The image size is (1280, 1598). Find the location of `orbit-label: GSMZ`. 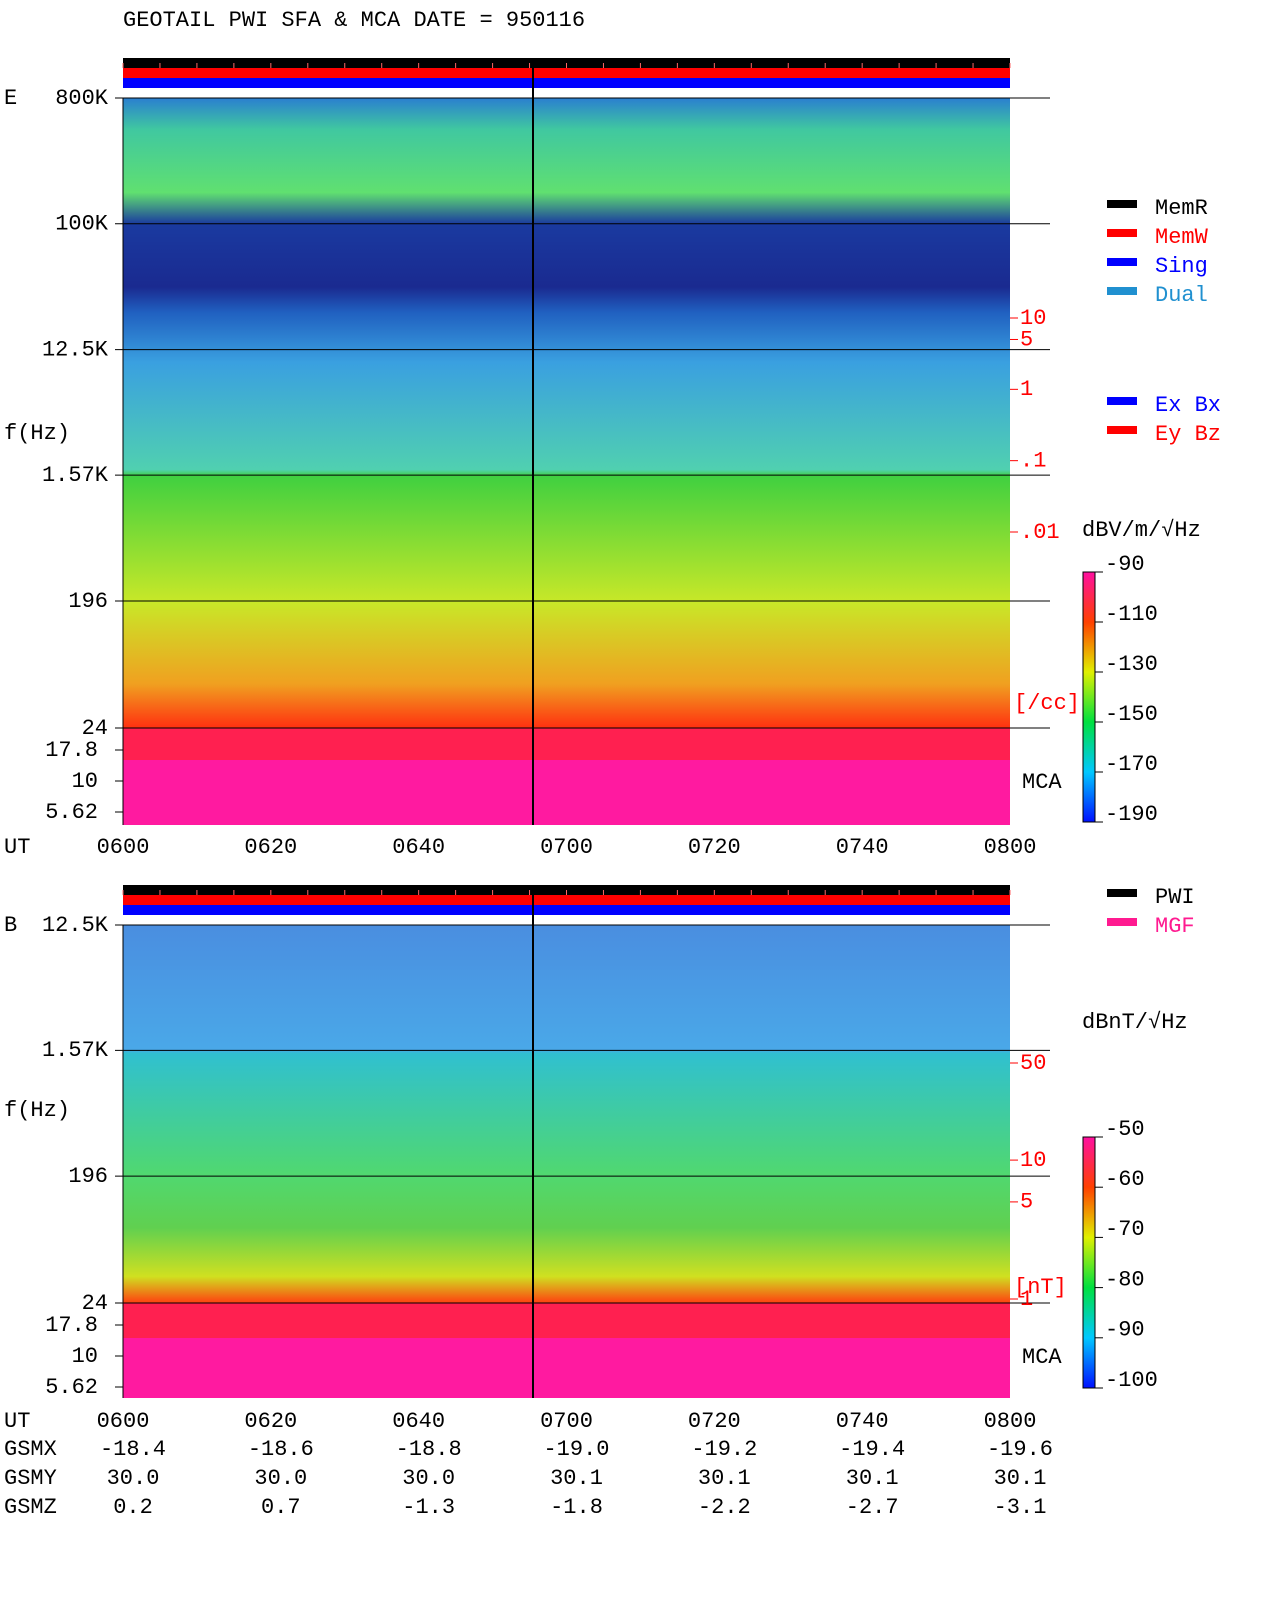

orbit-label: GSMZ is located at coordinates (30, 1507).